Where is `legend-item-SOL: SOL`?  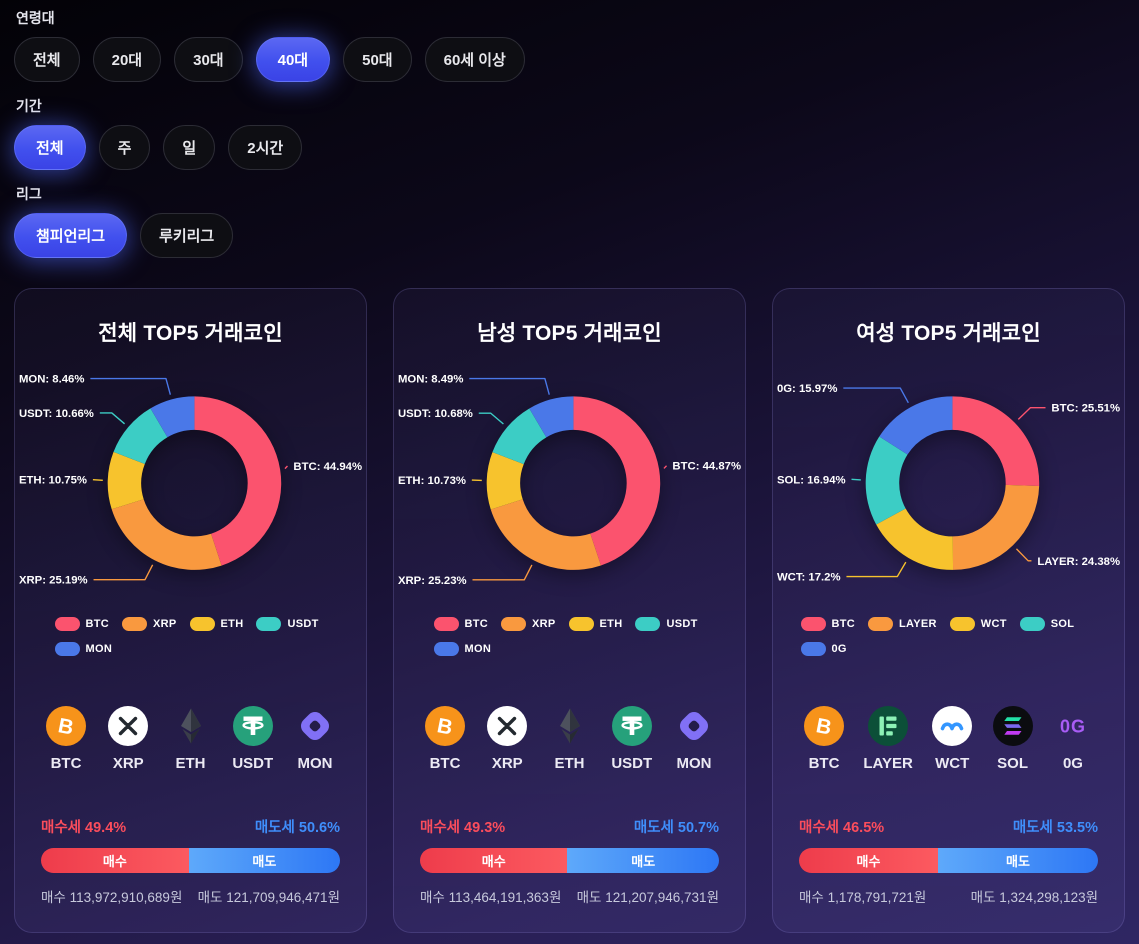
legend-item-SOL: SOL is located at coordinates (1047, 624).